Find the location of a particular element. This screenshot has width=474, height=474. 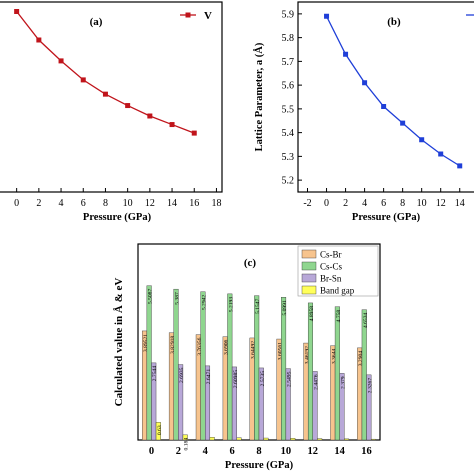

panel-c-data-label: 2.6935 is located at coordinates (182, 375).